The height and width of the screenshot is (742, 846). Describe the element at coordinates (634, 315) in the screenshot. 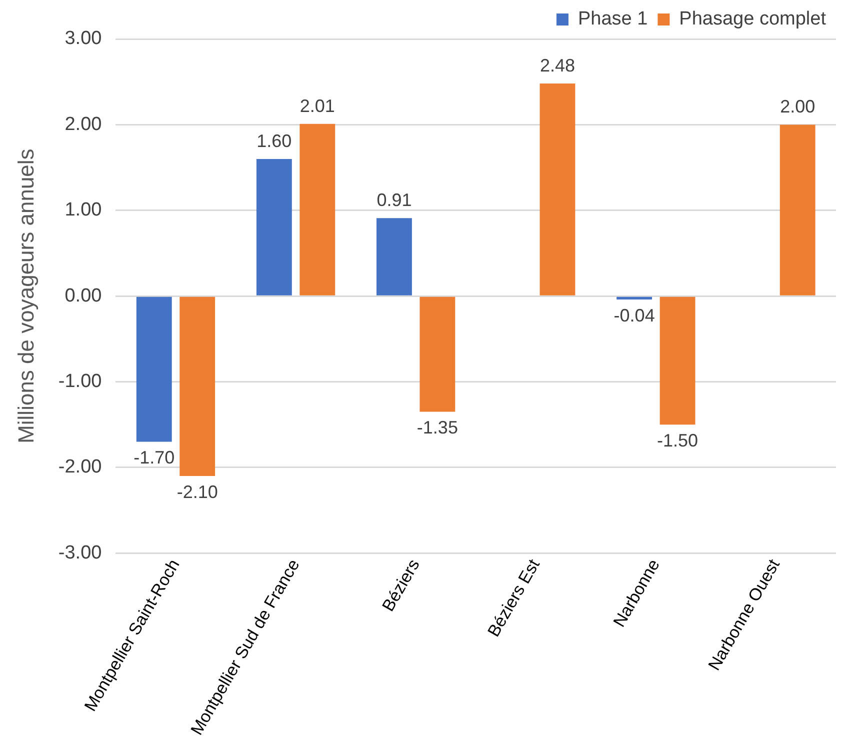

I see `data-label: -0.04` at that location.